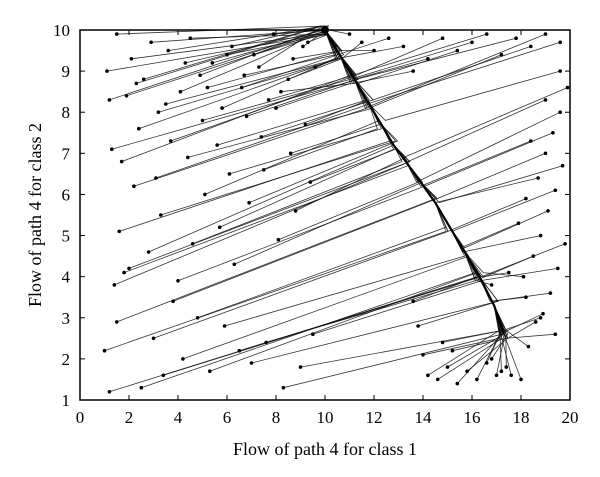 The image size is (600, 477). What do you see at coordinates (66, 400) in the screenshot?
I see `y-tick-label: 1` at bounding box center [66, 400].